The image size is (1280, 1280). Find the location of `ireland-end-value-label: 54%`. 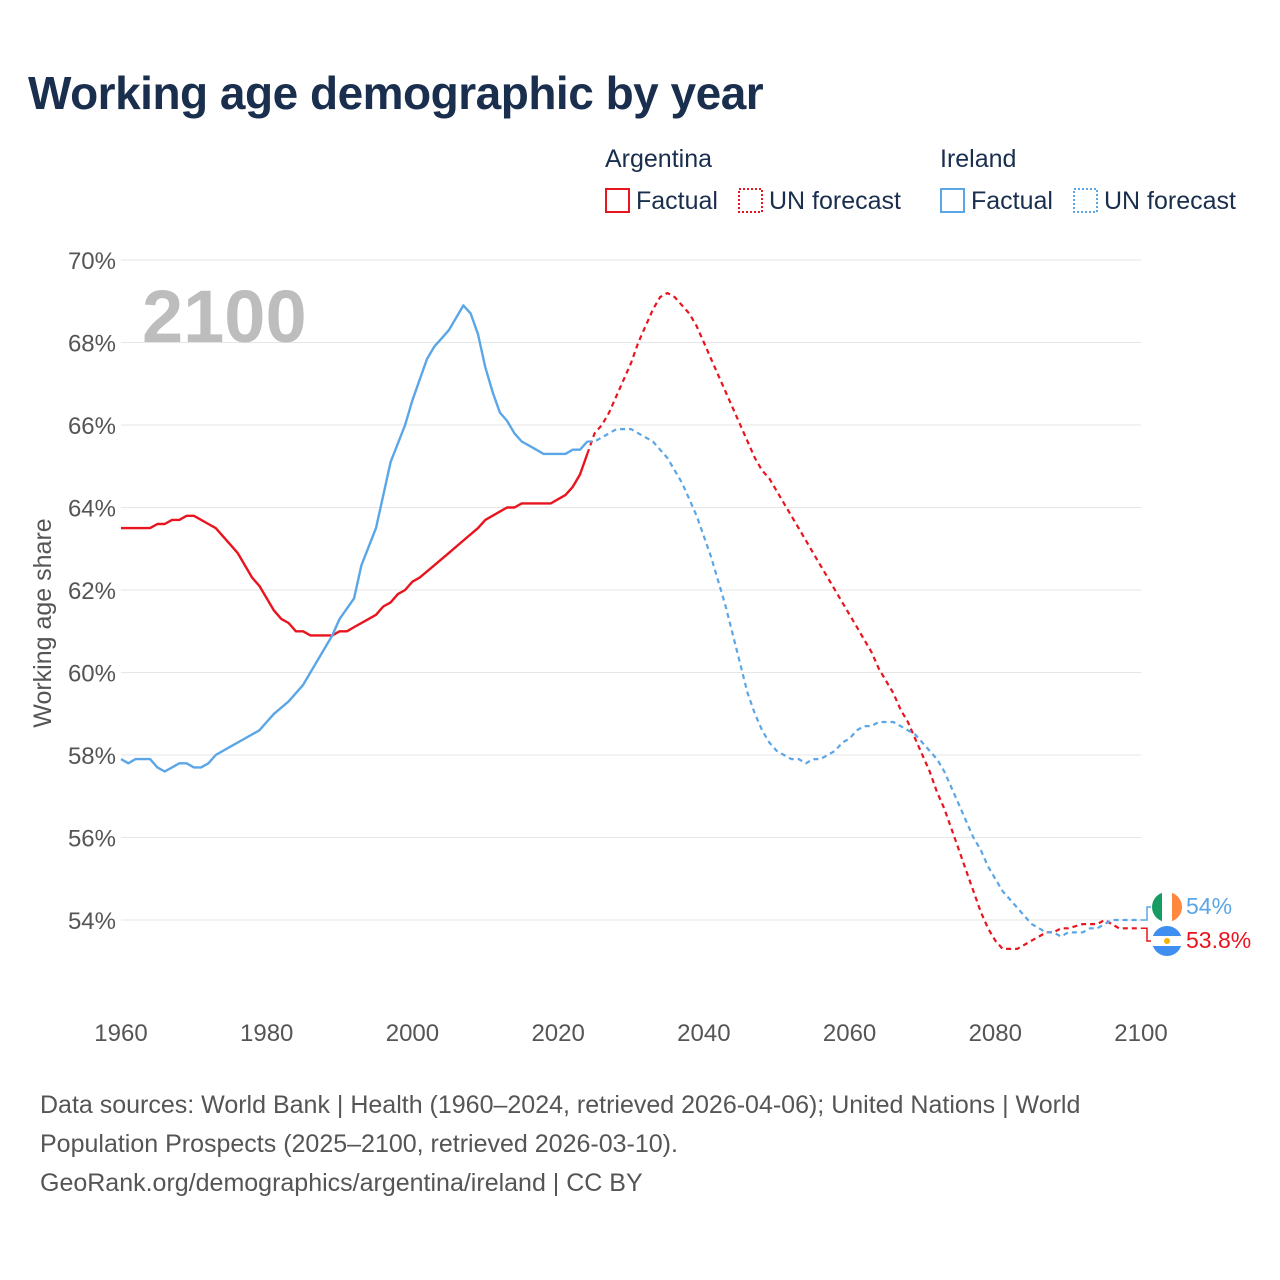

ireland-end-value-label: 54% is located at coordinates (1209, 906).